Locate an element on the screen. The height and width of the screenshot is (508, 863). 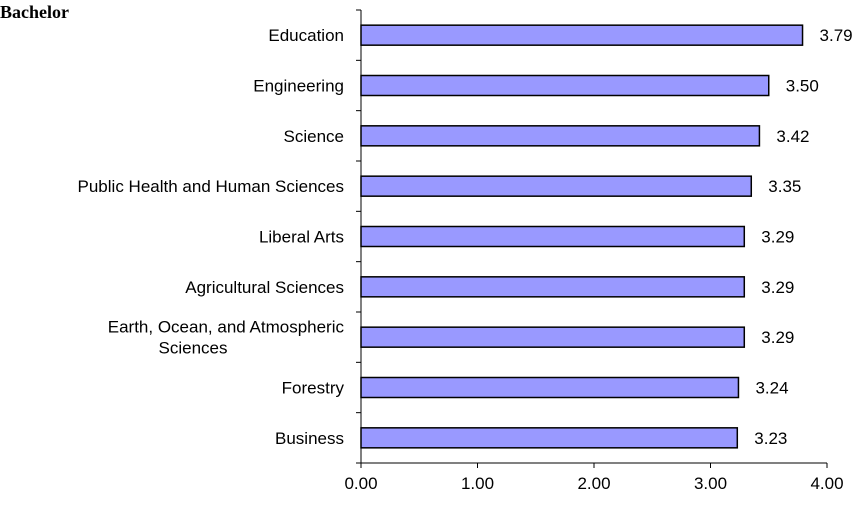
x-tick-label: 1.00 is located at coordinates (477, 483).